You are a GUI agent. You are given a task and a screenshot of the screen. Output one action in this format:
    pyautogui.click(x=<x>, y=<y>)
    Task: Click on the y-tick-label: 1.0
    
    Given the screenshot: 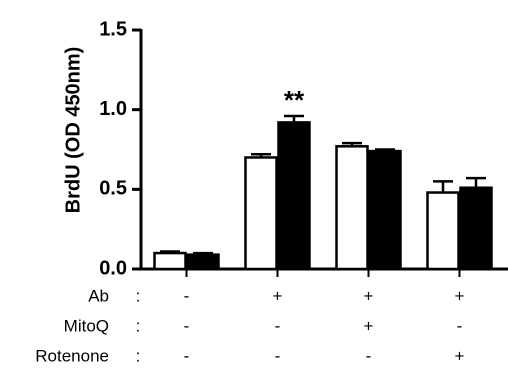 What is the action you would take?
    pyautogui.click(x=113, y=109)
    